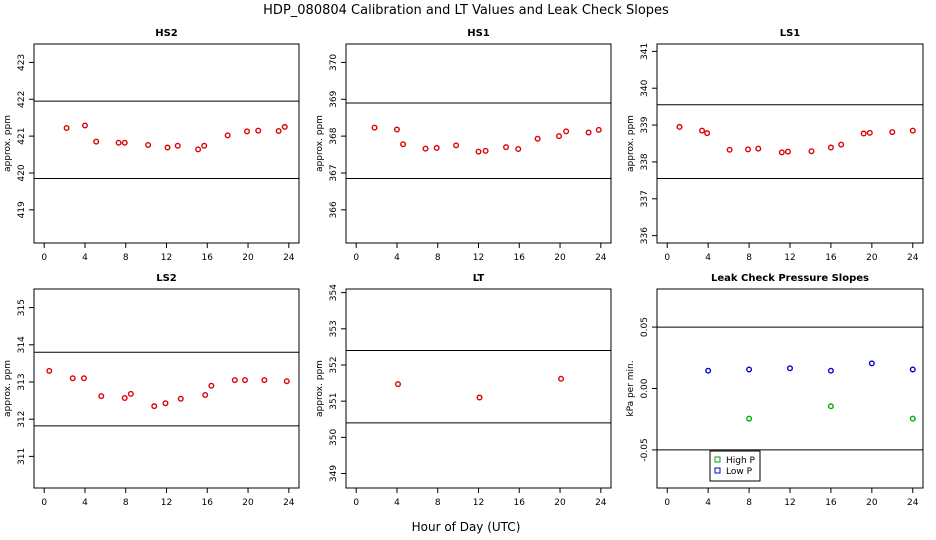 The width and height of the screenshot is (936, 540). Describe the element at coordinates (717, 459) in the screenshot. I see `legend-swatch` at that location.